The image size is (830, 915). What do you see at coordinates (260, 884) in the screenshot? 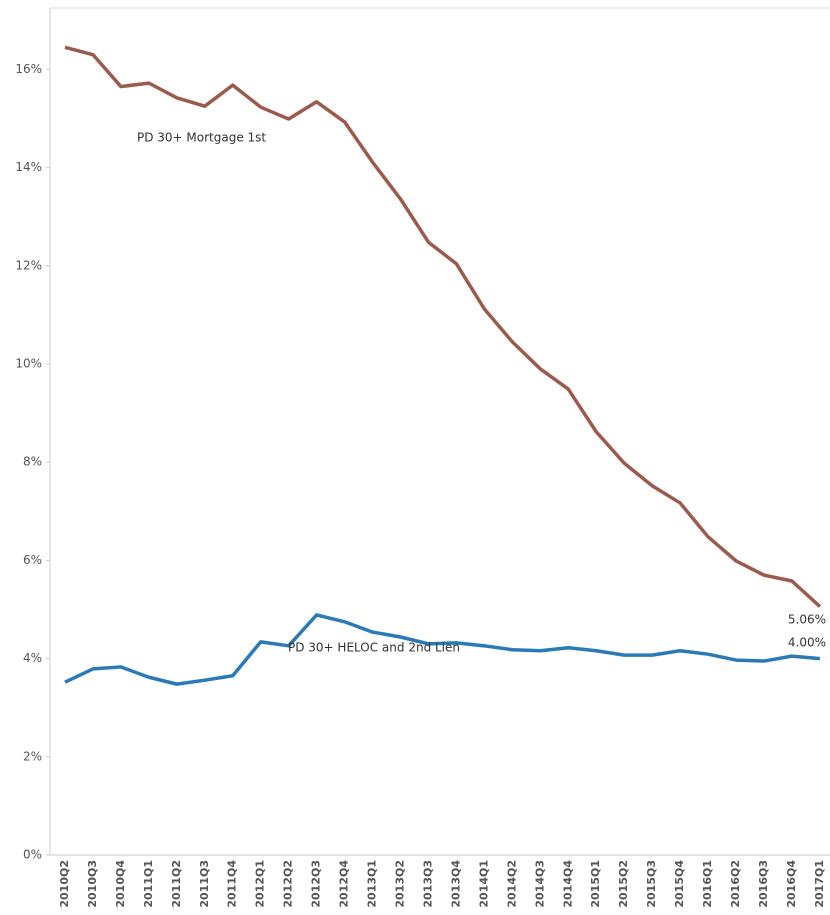
I see `x-tick-label: 2012Q1` at bounding box center [260, 884].